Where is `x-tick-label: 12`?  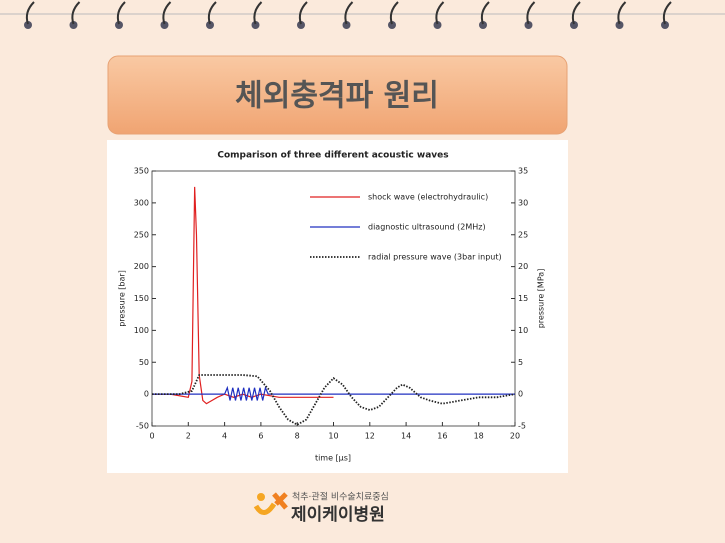
x-tick-label: 12 is located at coordinates (370, 436).